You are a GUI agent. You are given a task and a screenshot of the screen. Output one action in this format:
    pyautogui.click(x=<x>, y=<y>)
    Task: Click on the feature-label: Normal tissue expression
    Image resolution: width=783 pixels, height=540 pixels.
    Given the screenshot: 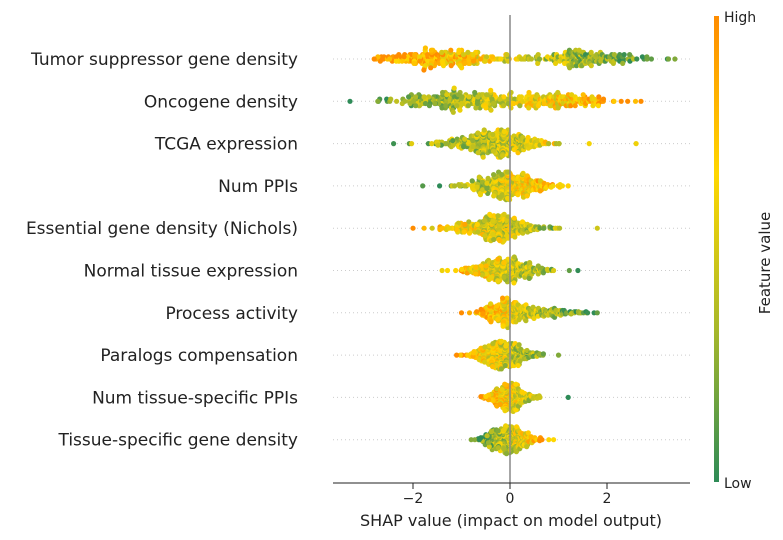 What is the action you would take?
    pyautogui.click(x=191, y=272)
    